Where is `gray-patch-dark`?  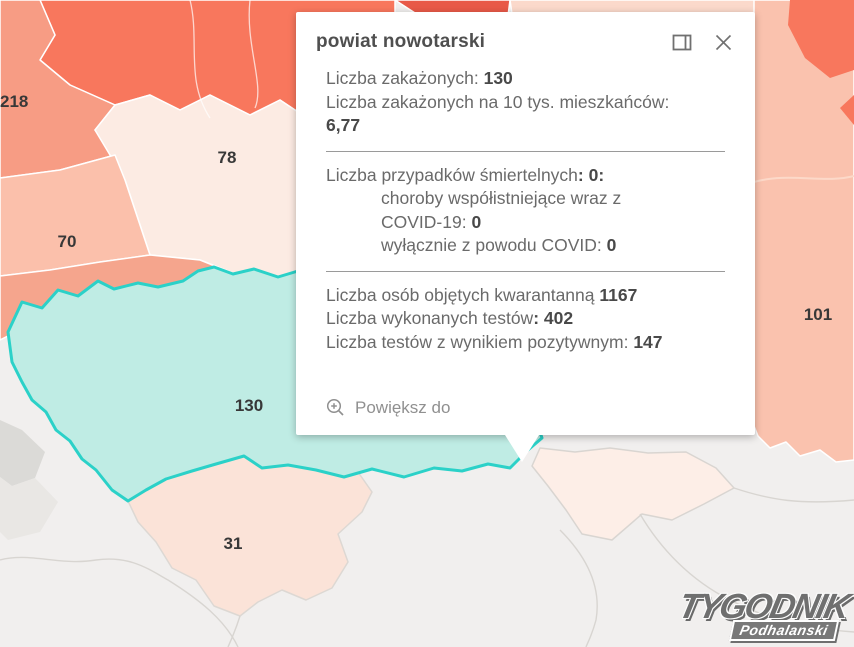
gray-patch-dark is located at coordinates (22, 453).